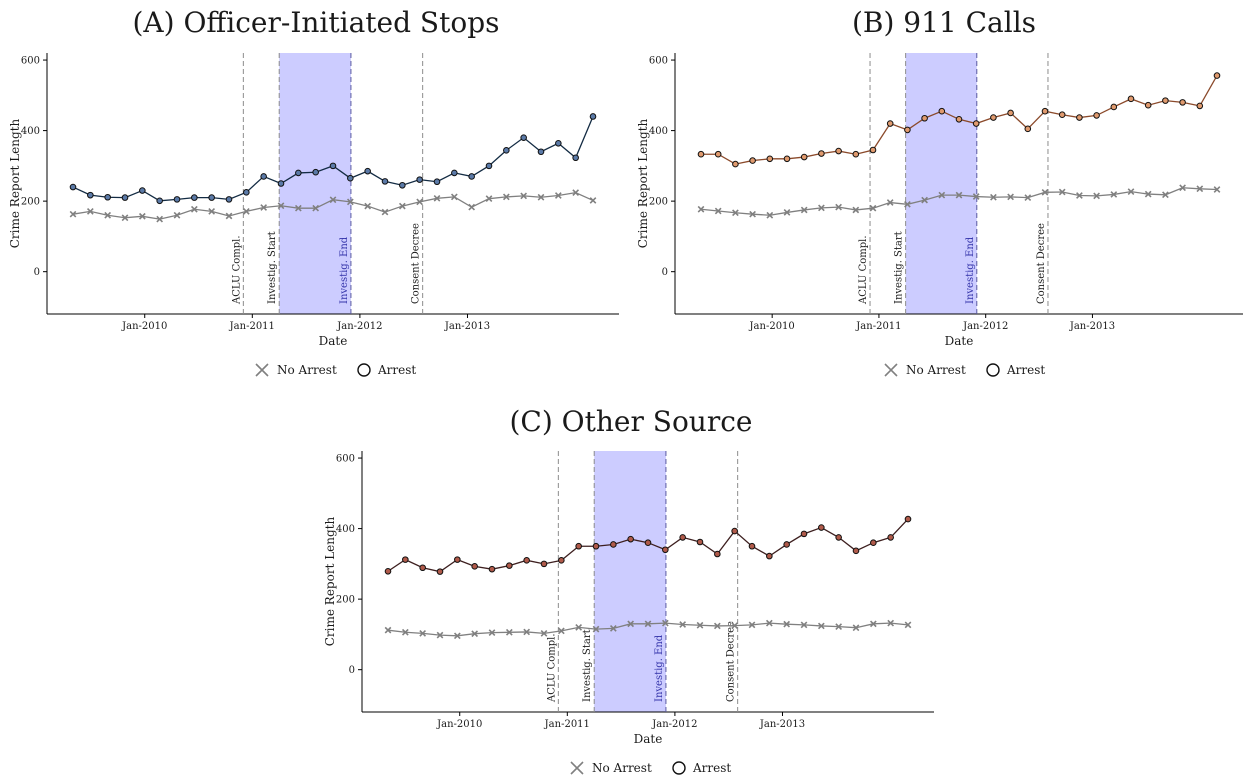 The height and width of the screenshot is (778, 1243). What do you see at coordinates (252, 326) in the screenshot?
I see `x-tick-label: Jan-2011` at bounding box center [252, 326].